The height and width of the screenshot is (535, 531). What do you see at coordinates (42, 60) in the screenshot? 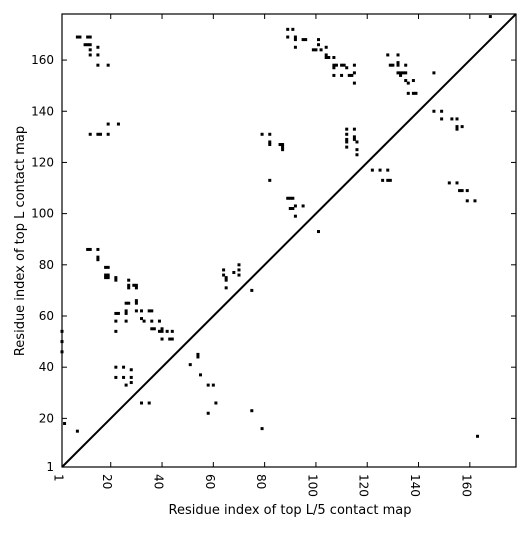
I see `y-tick-label: 160` at bounding box center [42, 60].